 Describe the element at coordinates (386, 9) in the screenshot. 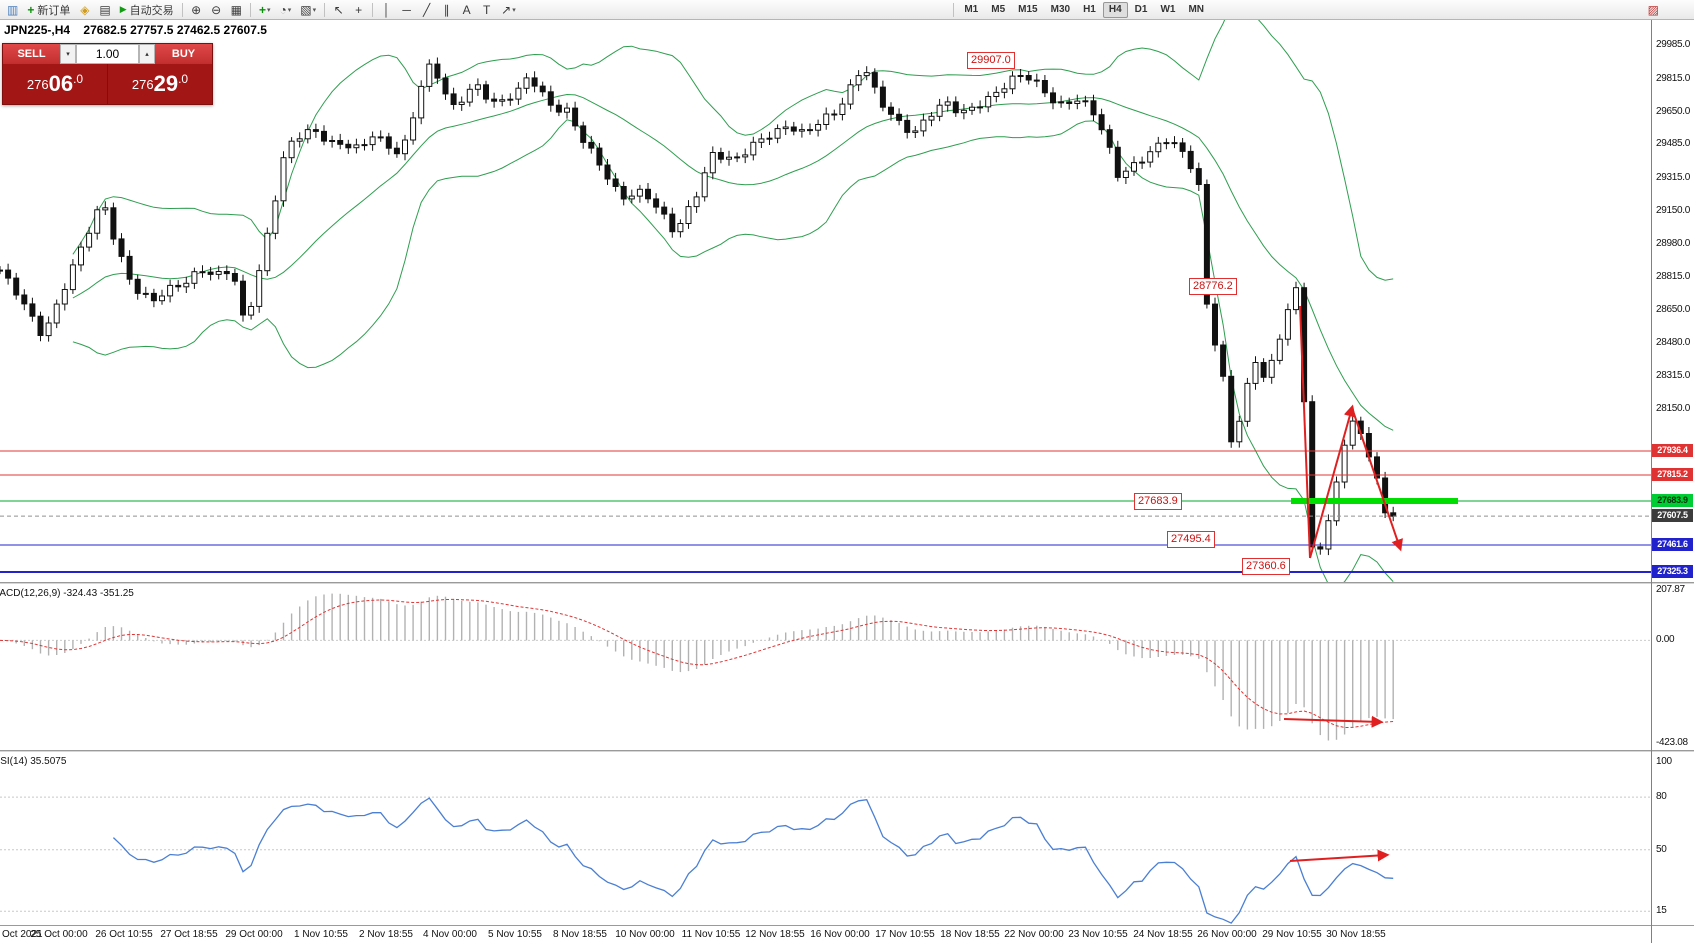

I see `vertical-line-icon: │` at that location.